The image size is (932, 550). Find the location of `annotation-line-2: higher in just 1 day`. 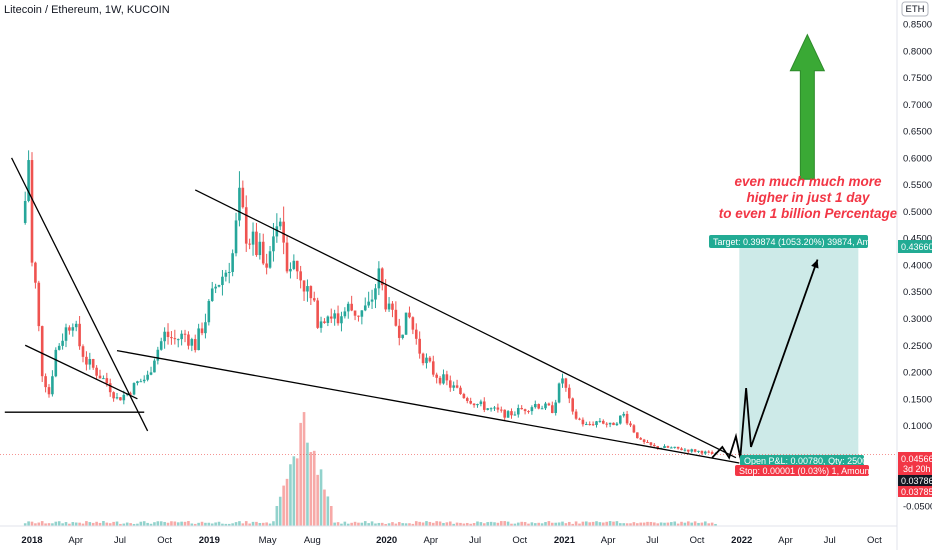

annotation-line-2: higher in just 1 day is located at coordinates (808, 197).